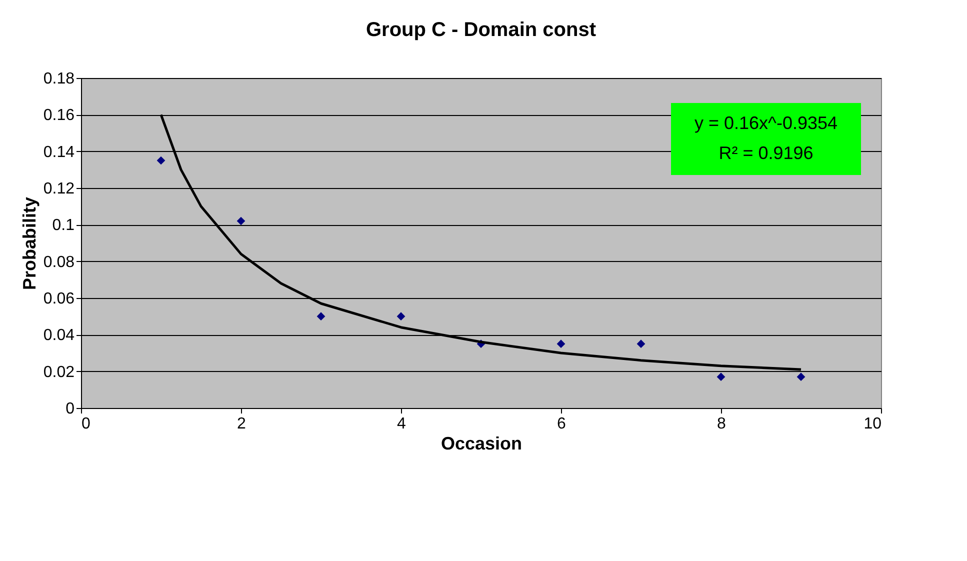  What do you see at coordinates (481, 444) in the screenshot?
I see `x-axis-title: Occasion` at bounding box center [481, 444].